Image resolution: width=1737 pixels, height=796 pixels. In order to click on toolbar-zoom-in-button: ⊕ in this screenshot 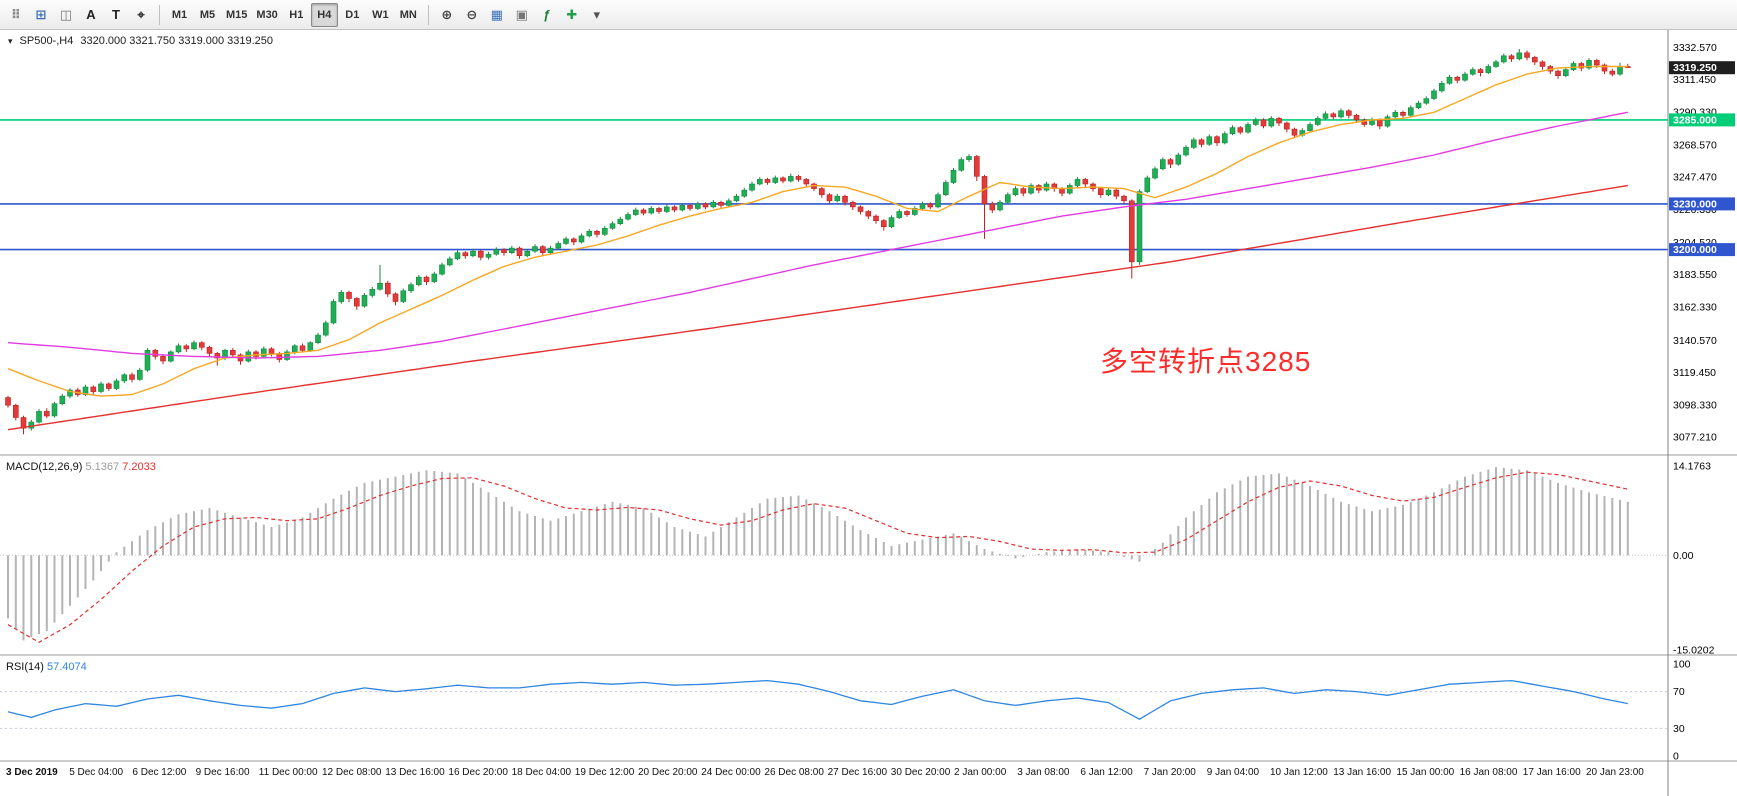, I will do `click(447, 15)`.